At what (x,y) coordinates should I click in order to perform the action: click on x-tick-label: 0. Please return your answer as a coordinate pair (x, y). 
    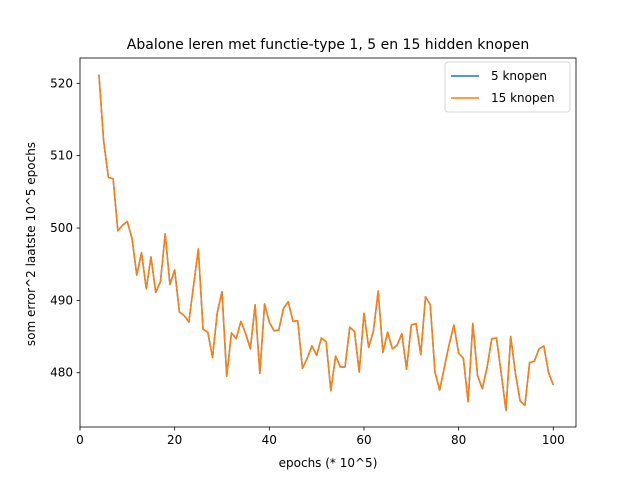
    Looking at the image, I should click on (80, 440).